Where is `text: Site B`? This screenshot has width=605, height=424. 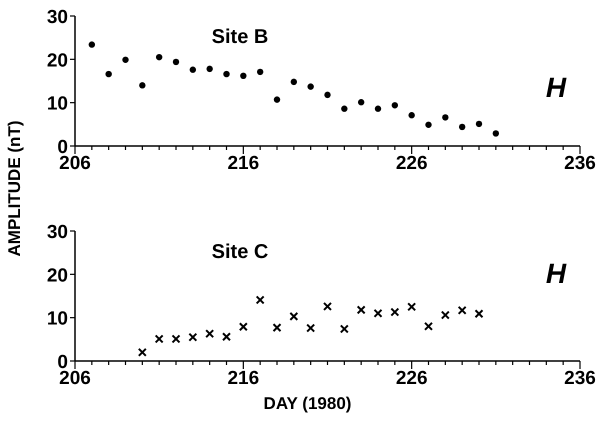
text: Site B is located at coordinates (240, 37).